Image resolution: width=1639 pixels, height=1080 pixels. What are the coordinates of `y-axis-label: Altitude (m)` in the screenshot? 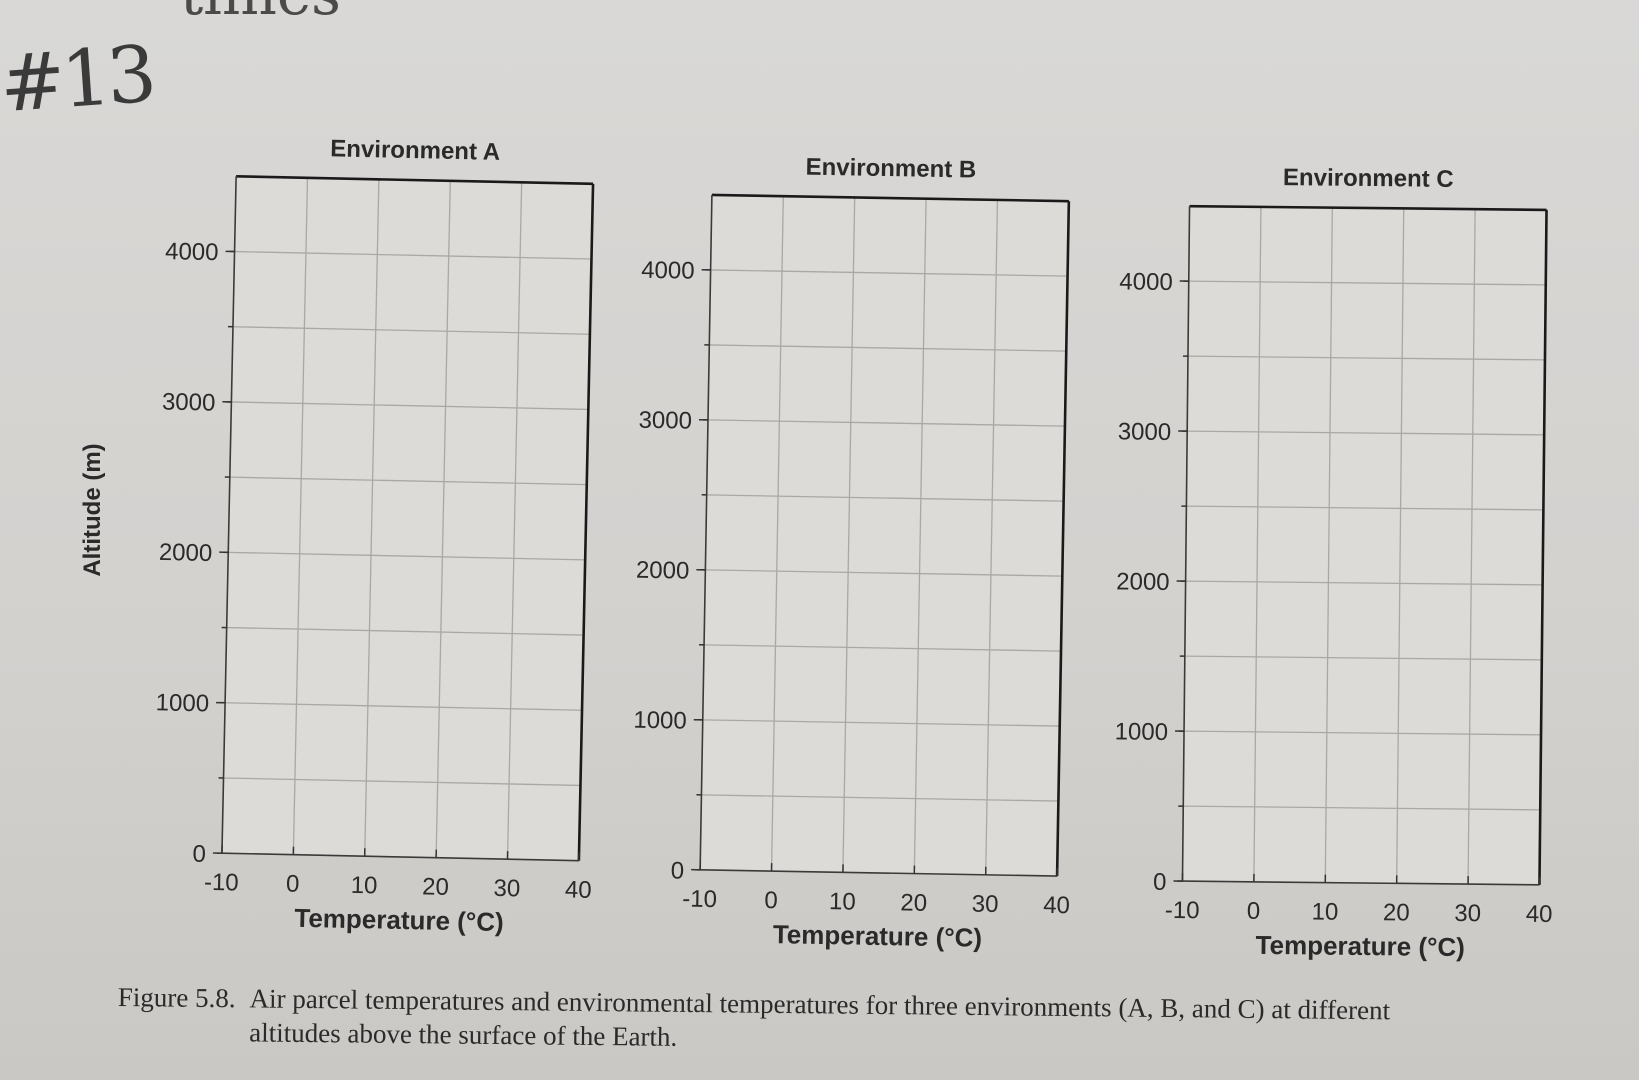 It's located at (92, 509).